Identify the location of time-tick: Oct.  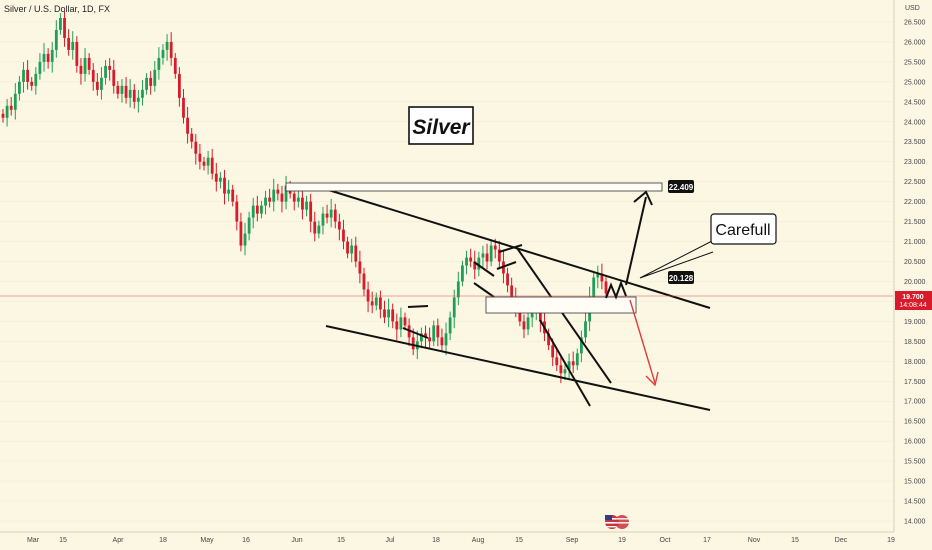
(665, 540).